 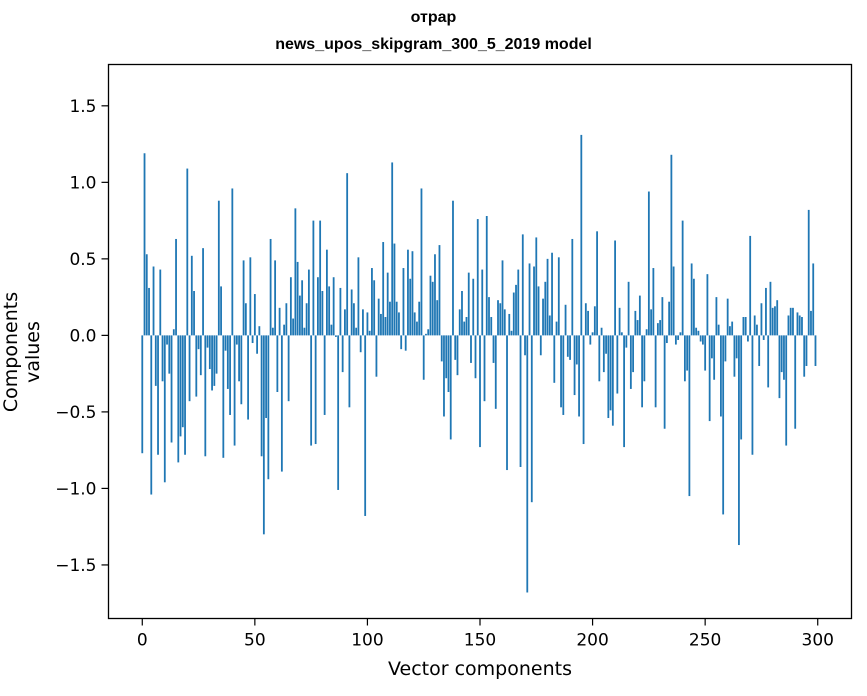 I want to click on x-tick-label: 200, so click(x=592, y=641).